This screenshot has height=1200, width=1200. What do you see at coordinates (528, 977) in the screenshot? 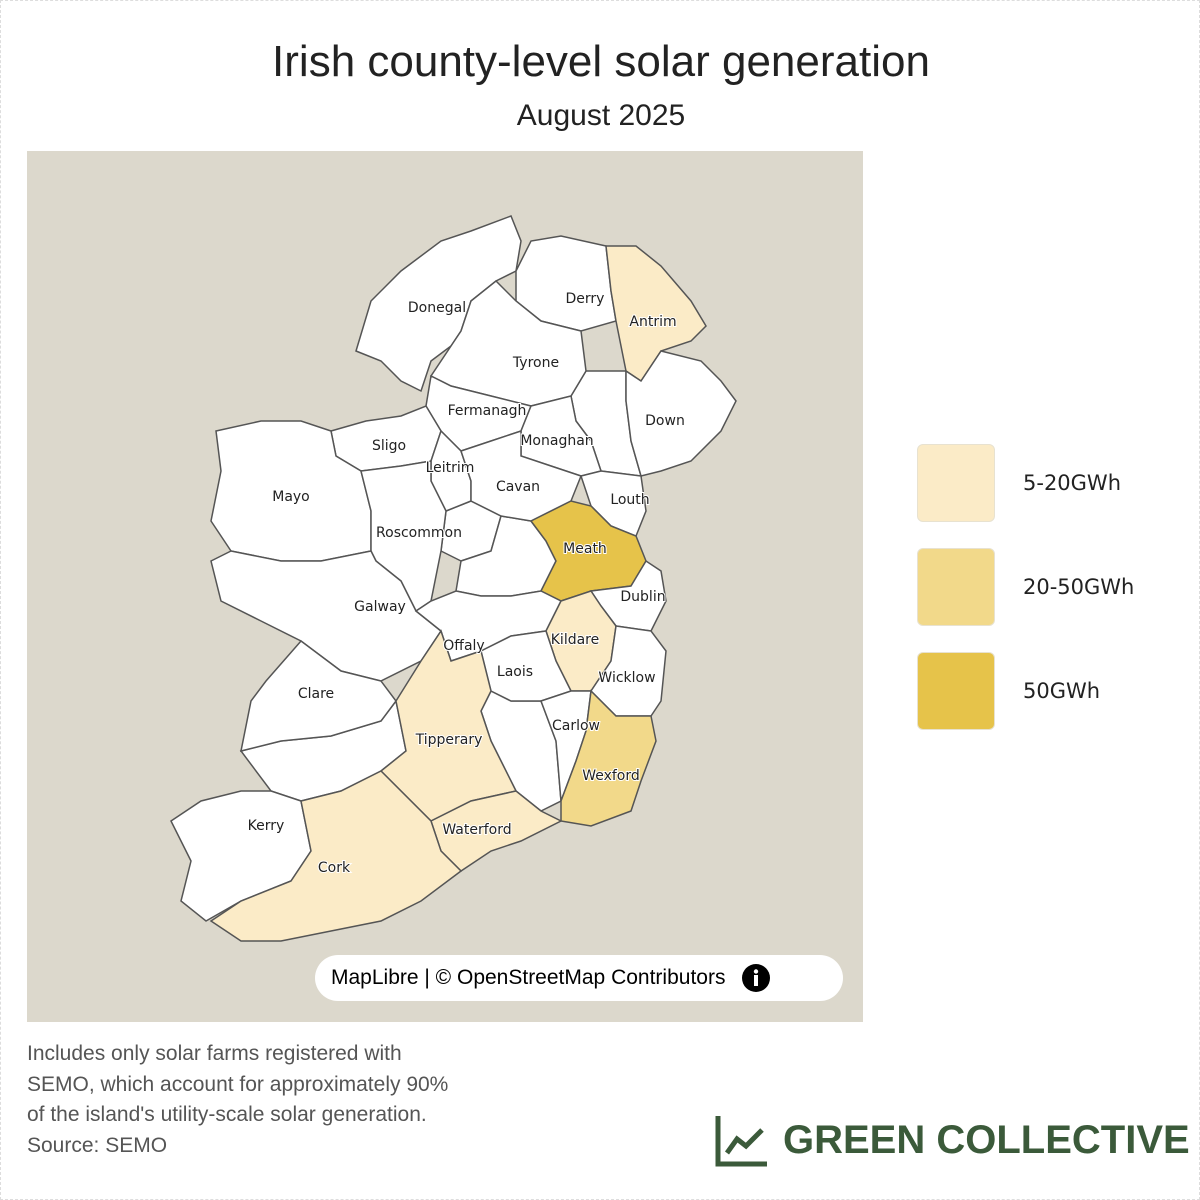
I see `attribution-text: MapLibre | © OpenStreetMap Contributors` at bounding box center [528, 977].